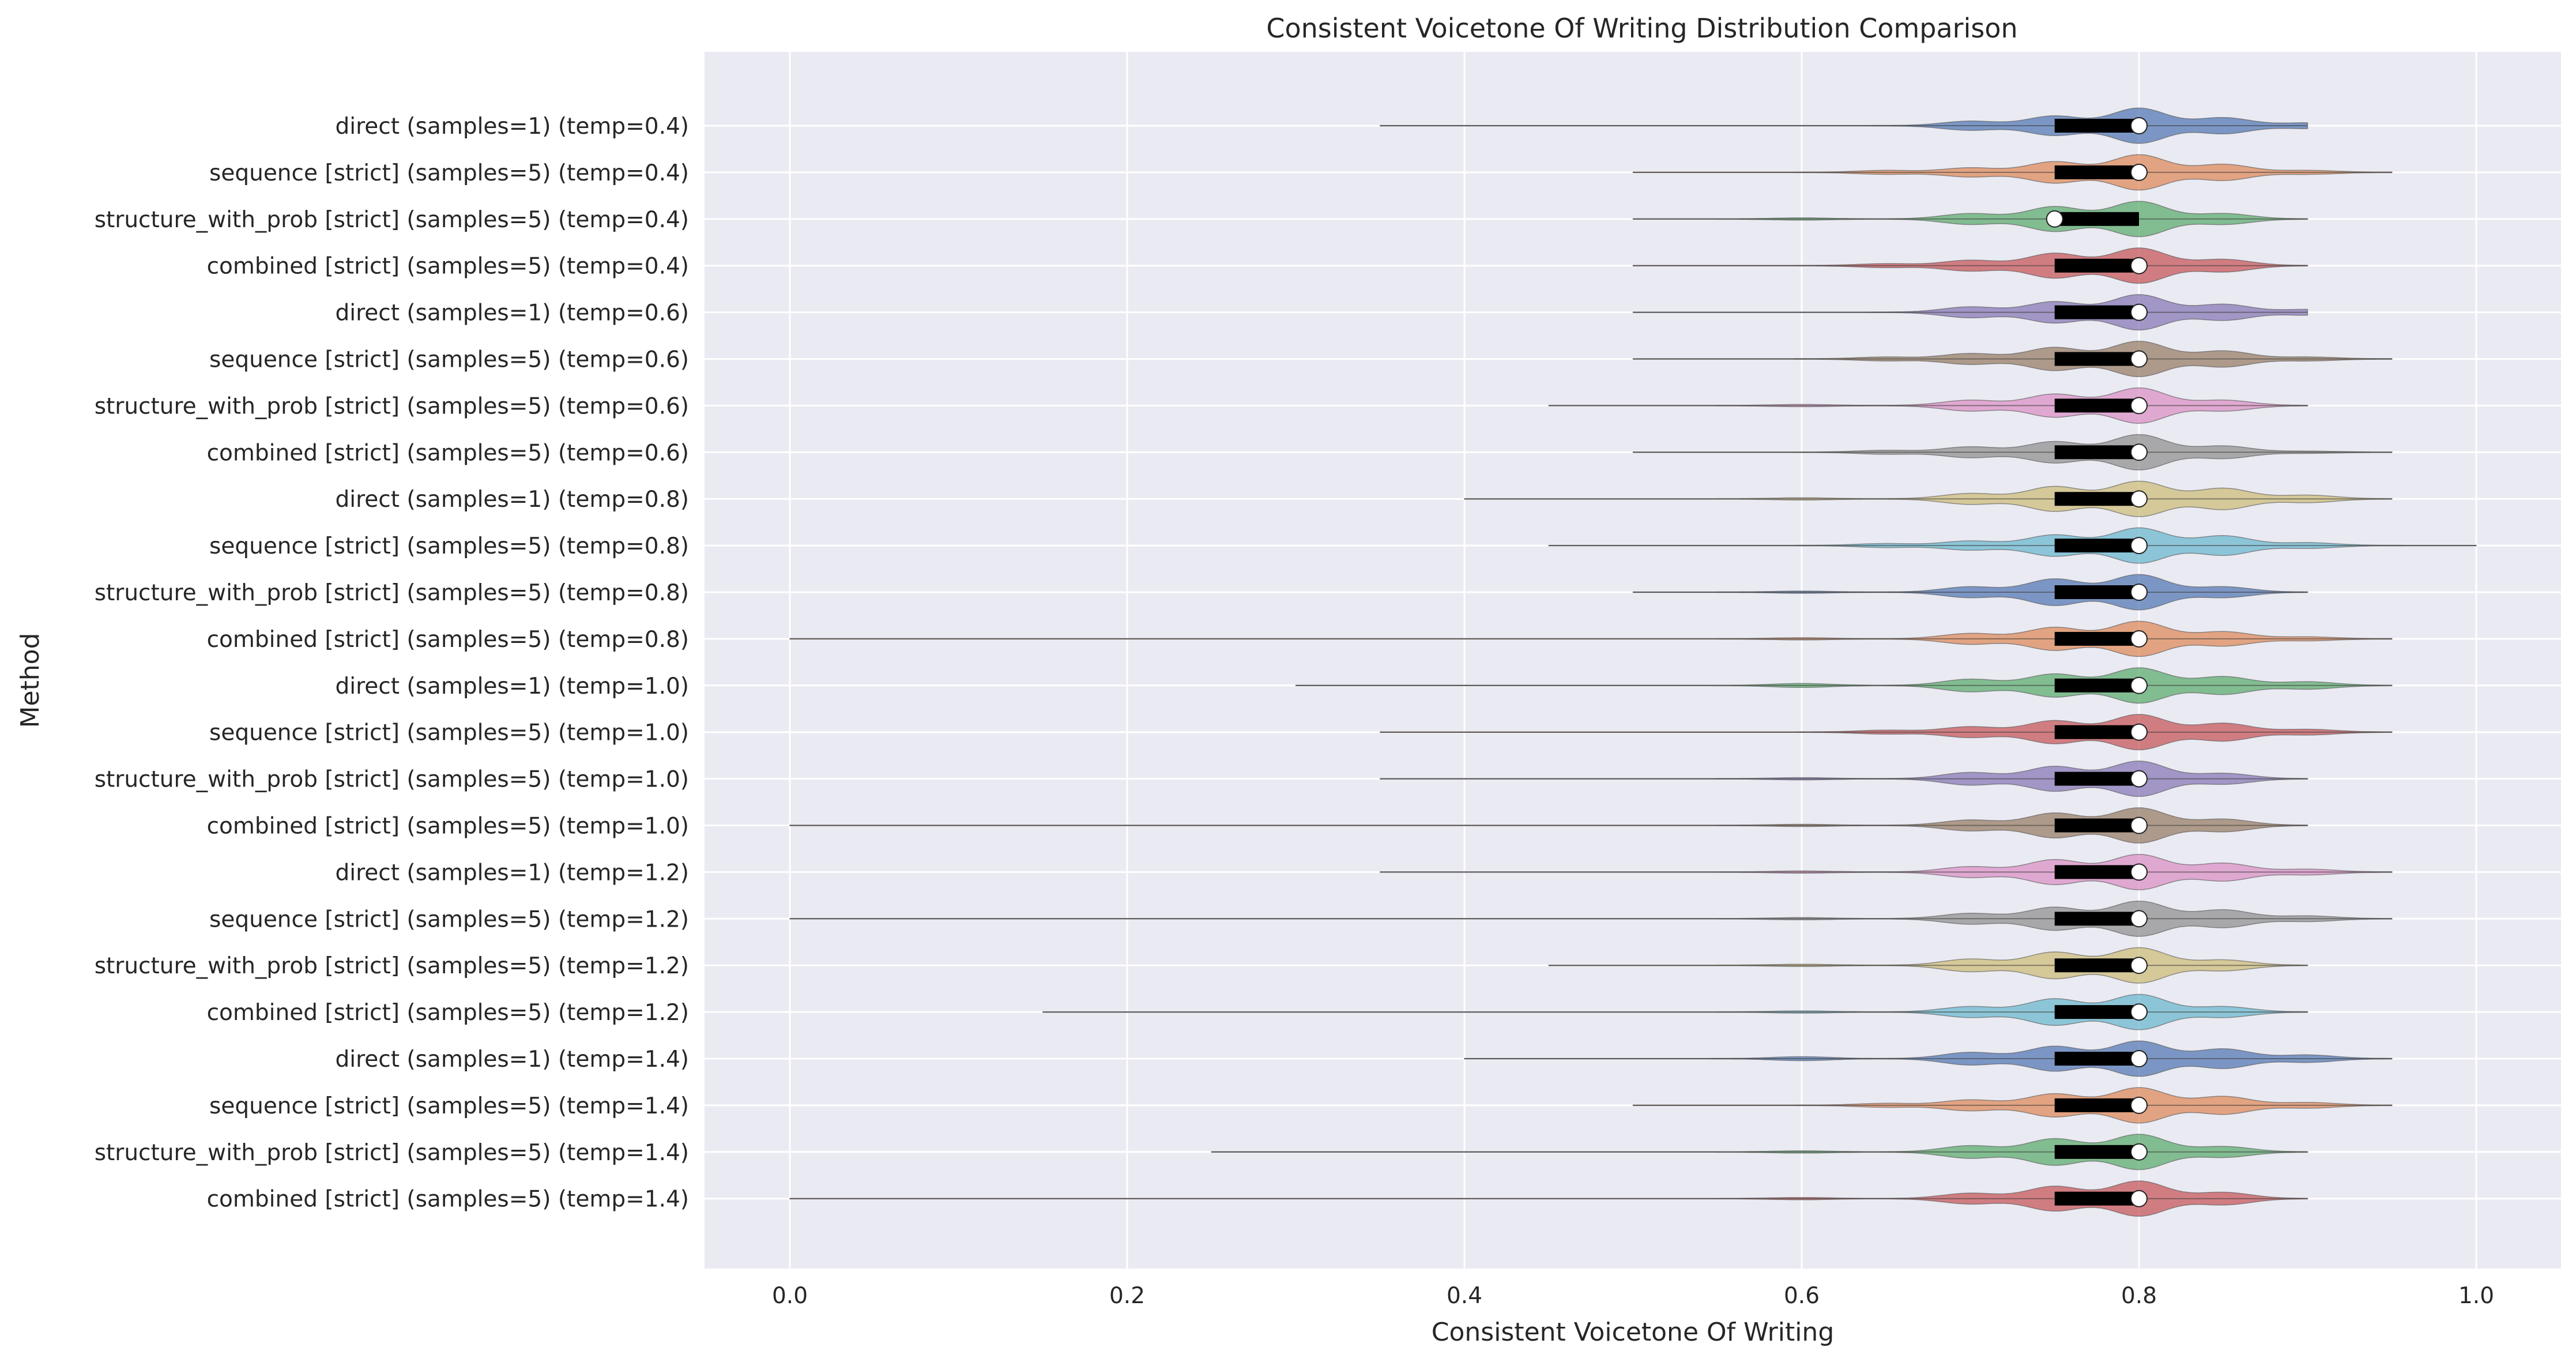  Describe the element at coordinates (2139, 1296) in the screenshot. I see `x-tick-label: 0.8` at that location.